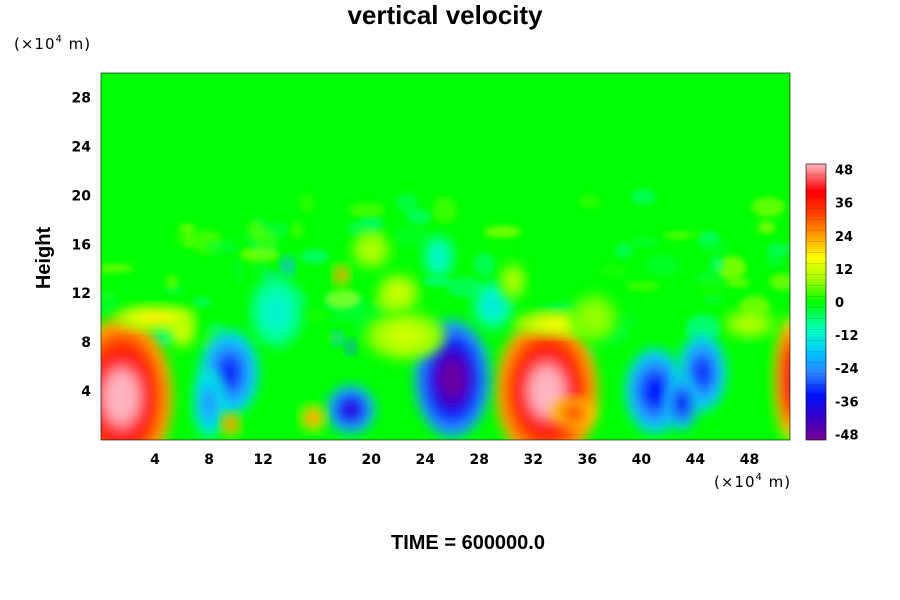  I want to click on y-ticks: 4 8 12 16 20 24 28, so click(82, 246).